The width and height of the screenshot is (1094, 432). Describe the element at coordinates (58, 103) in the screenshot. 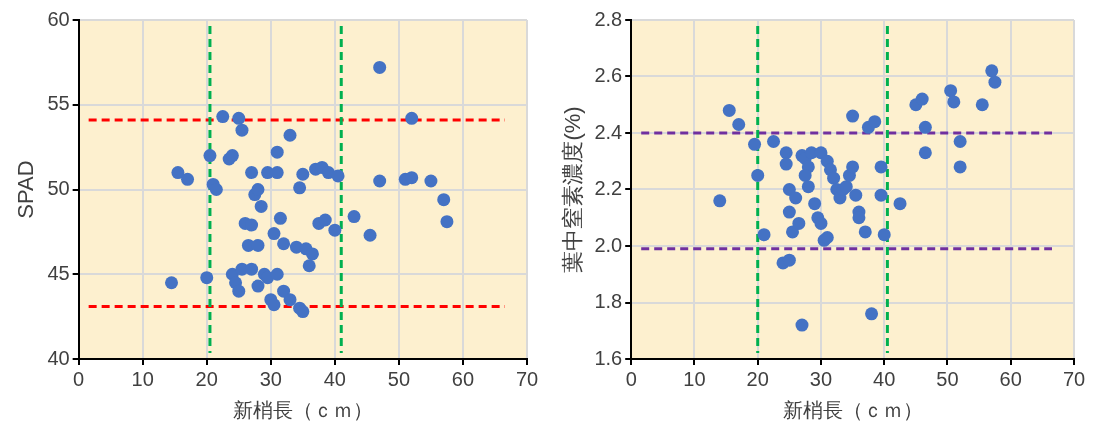

I see `y-tick-label: 55` at that location.